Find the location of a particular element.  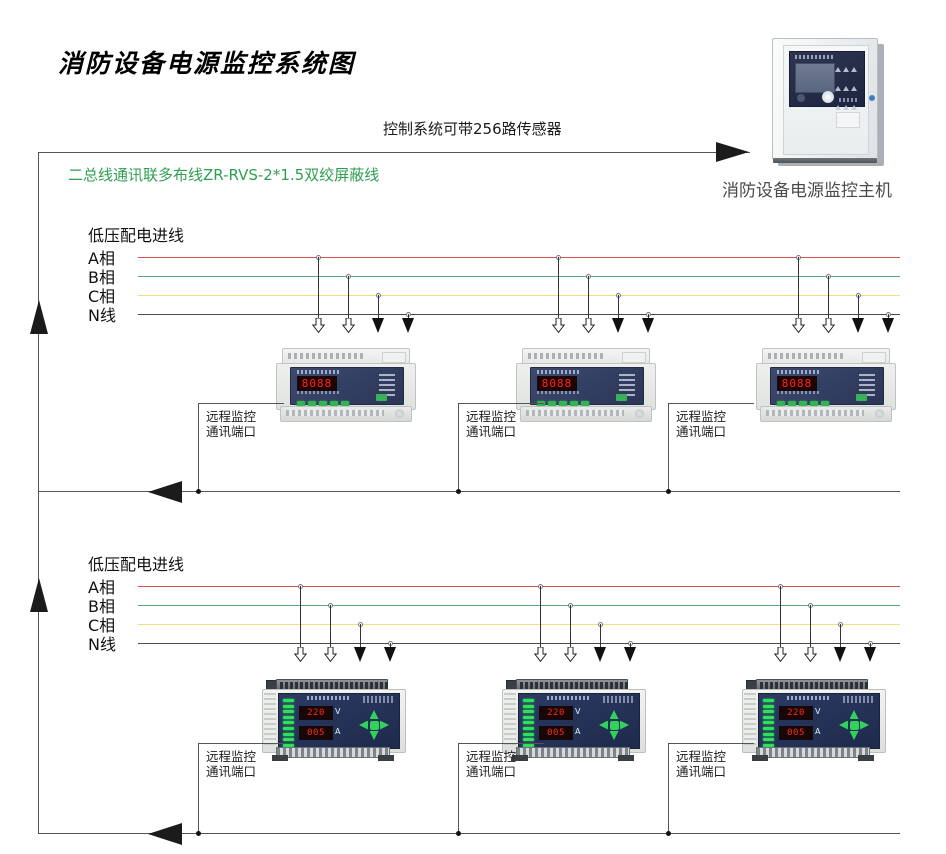

row2-power-monitor-meter-3: 220 V 005 A is located at coordinates (813, 720).